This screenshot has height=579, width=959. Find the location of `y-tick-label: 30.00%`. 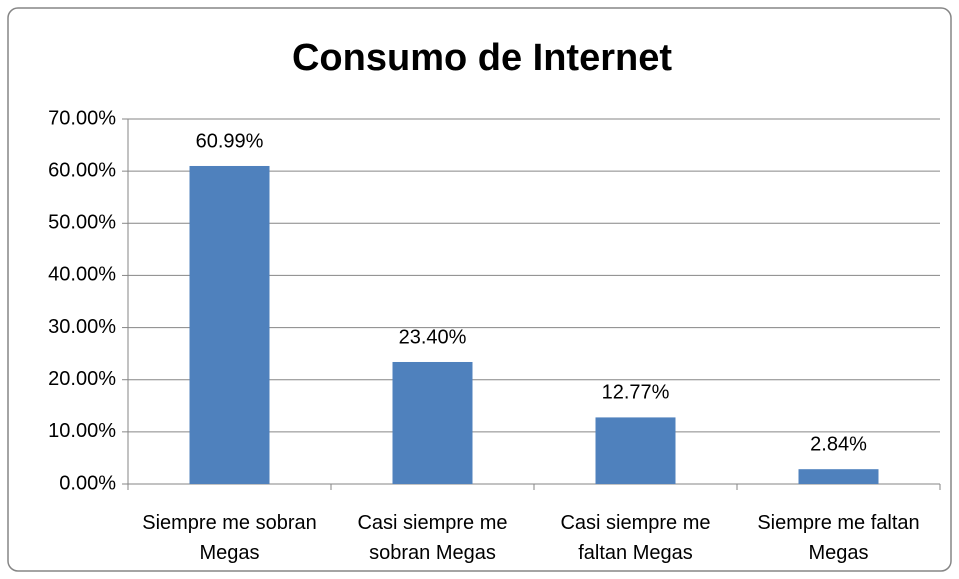

y-tick-label: 30.00% is located at coordinates (82, 327).